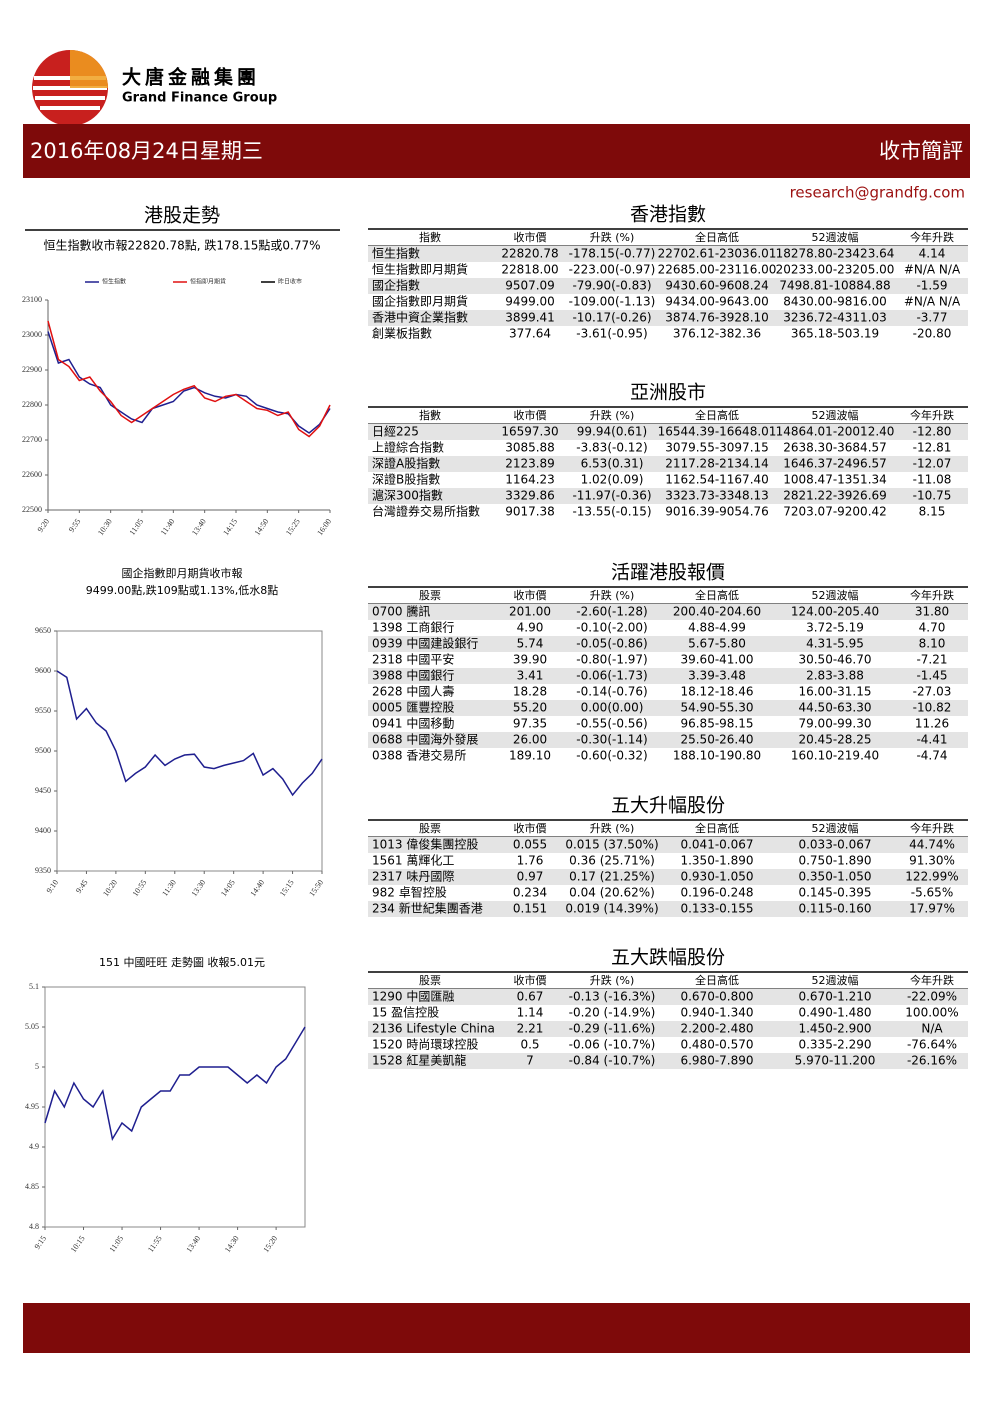 The width and height of the screenshot is (992, 1403). I want to click on table-cell: 0941 中國移動, so click(413, 723).